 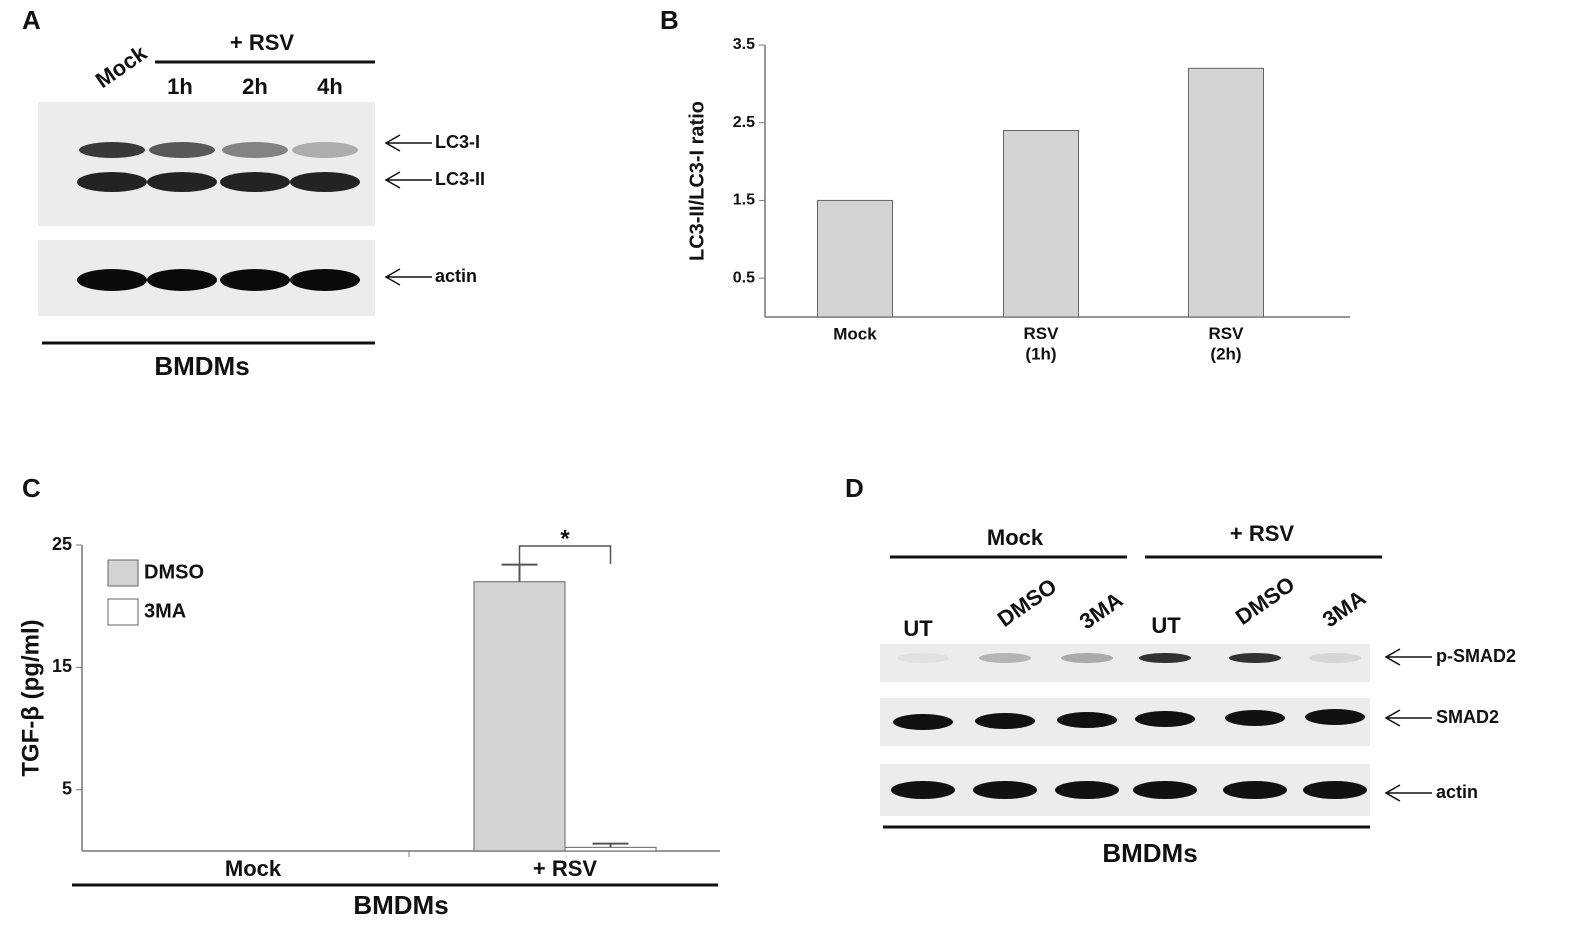 What do you see at coordinates (744, 200) in the screenshot?
I see `y-tick-label: 1.5` at bounding box center [744, 200].